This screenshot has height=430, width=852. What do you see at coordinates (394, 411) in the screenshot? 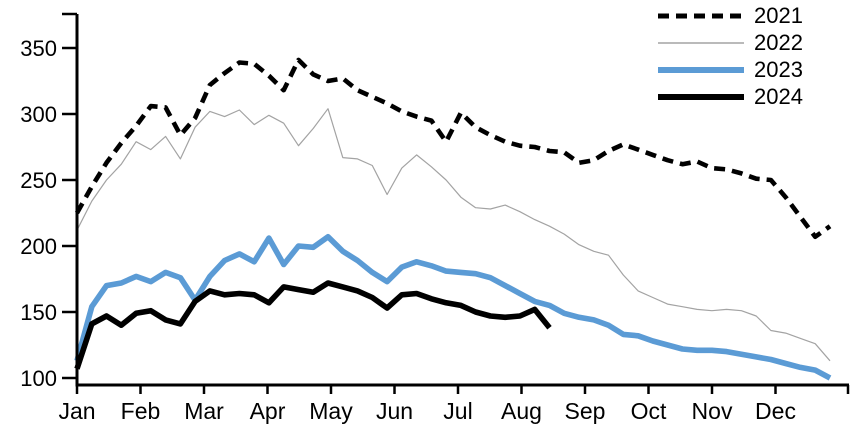
I see `x-tick-label: Jun` at bounding box center [394, 411].